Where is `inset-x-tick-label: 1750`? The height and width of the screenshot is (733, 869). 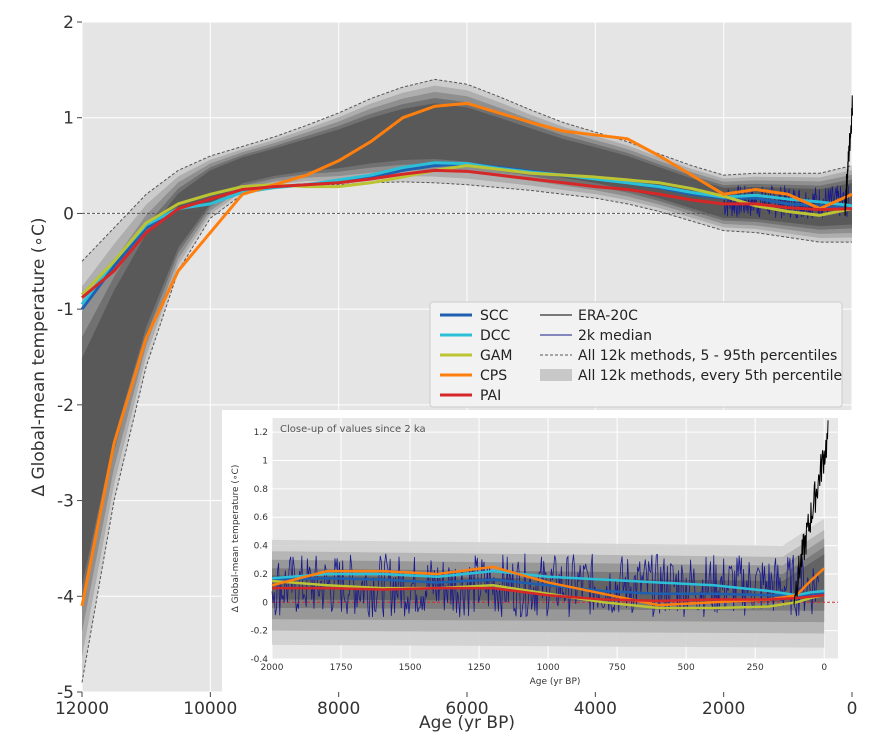
inset-x-tick-label: 1750 is located at coordinates (341, 668).